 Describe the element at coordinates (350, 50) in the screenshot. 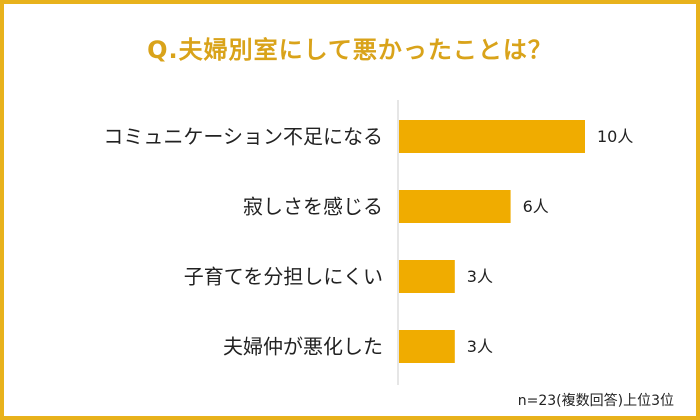

I see `chart-title: Q.夫婦別室にして悪かったことは？` at that location.